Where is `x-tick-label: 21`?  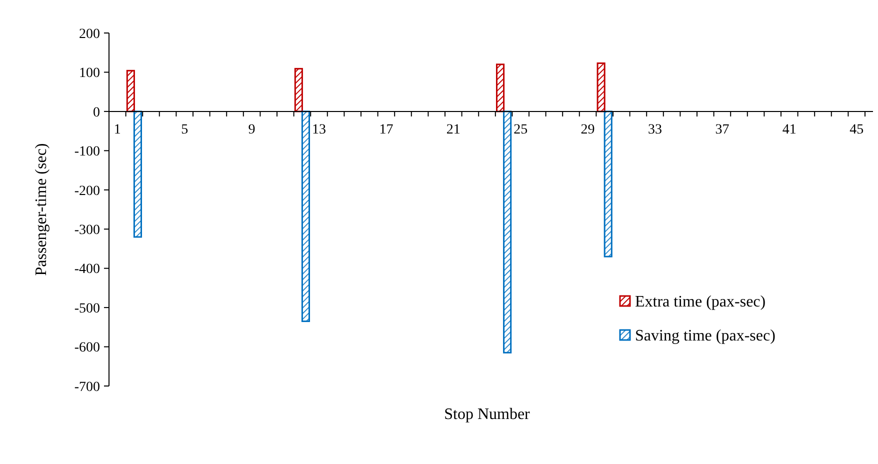 x-tick-label: 21 is located at coordinates (453, 130).